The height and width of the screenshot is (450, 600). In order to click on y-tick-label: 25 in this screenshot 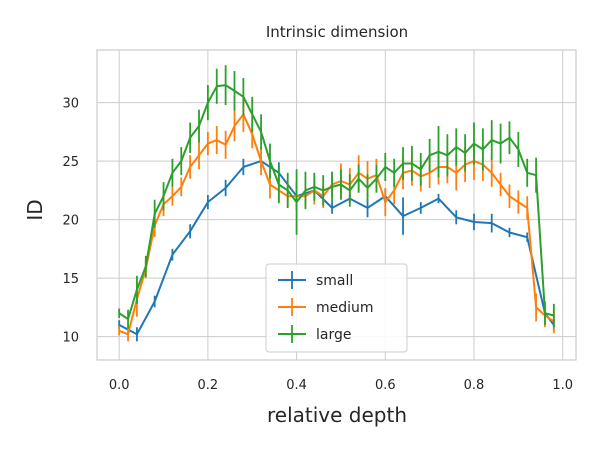, I will do `click(70, 162)`.